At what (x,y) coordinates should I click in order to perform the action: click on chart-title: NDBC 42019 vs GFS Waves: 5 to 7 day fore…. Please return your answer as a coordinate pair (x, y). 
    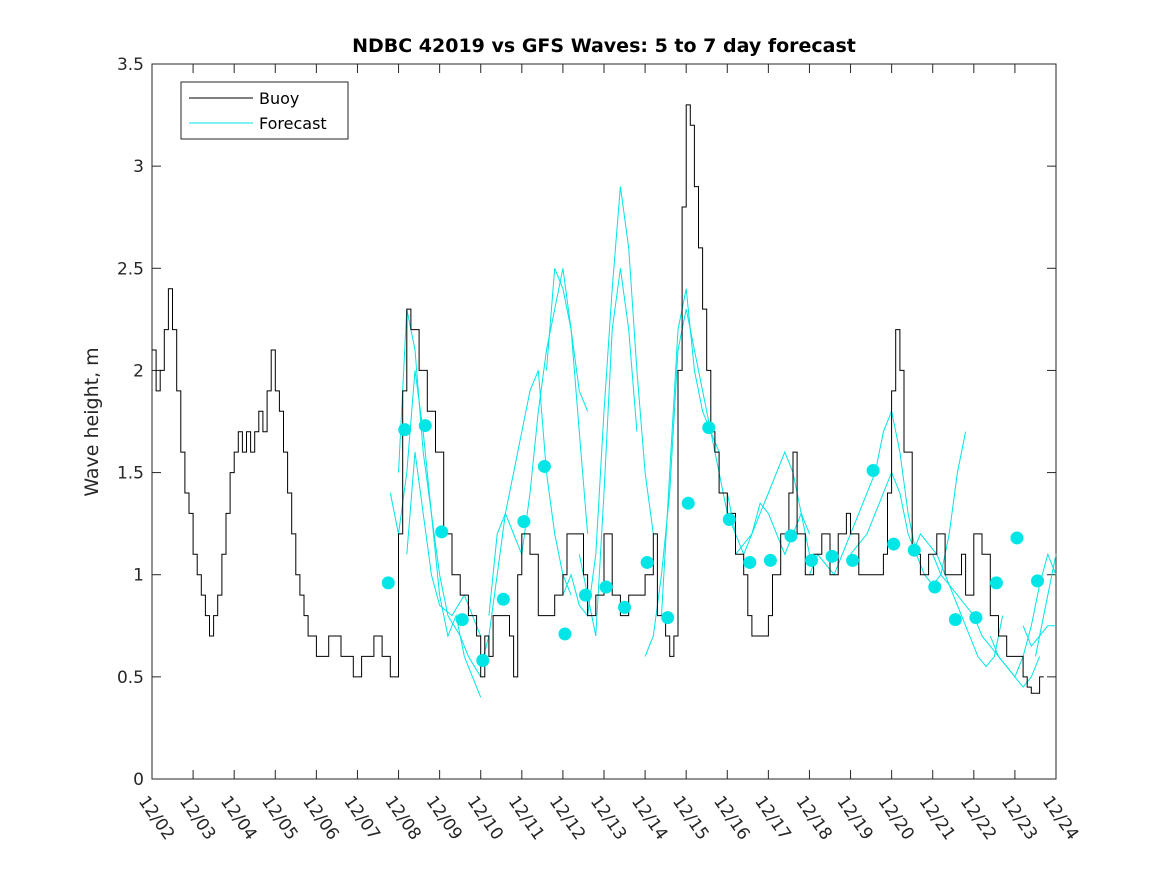
    Looking at the image, I should click on (604, 46).